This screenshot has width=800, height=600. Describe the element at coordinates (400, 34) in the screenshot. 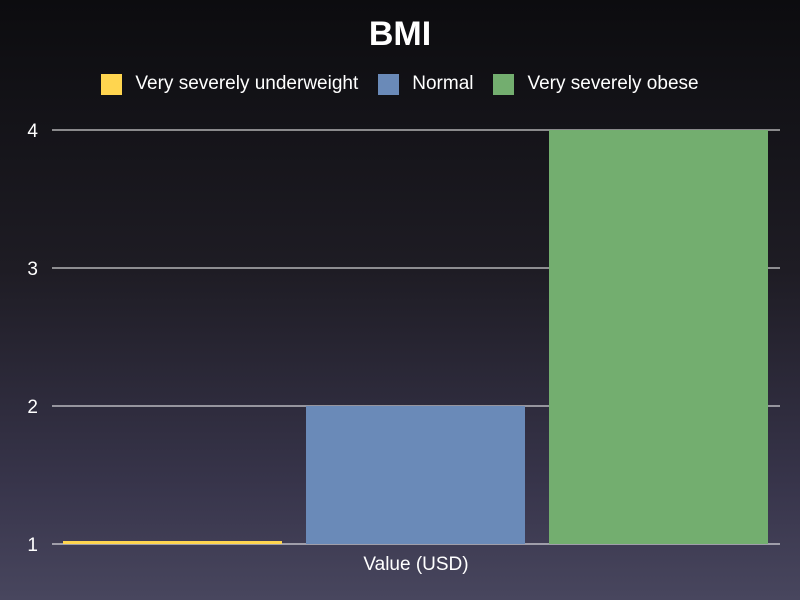

I see `chart-title: BMI` at that location.